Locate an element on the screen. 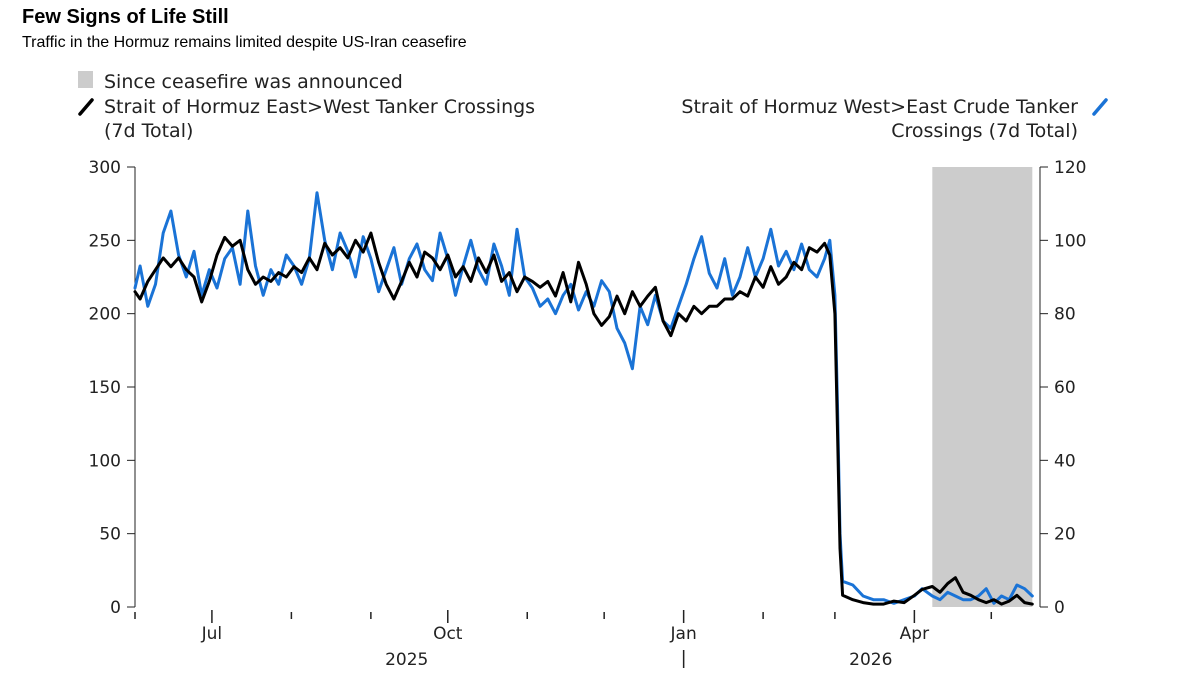  x-tick-label: Jan is located at coordinates (683, 634).